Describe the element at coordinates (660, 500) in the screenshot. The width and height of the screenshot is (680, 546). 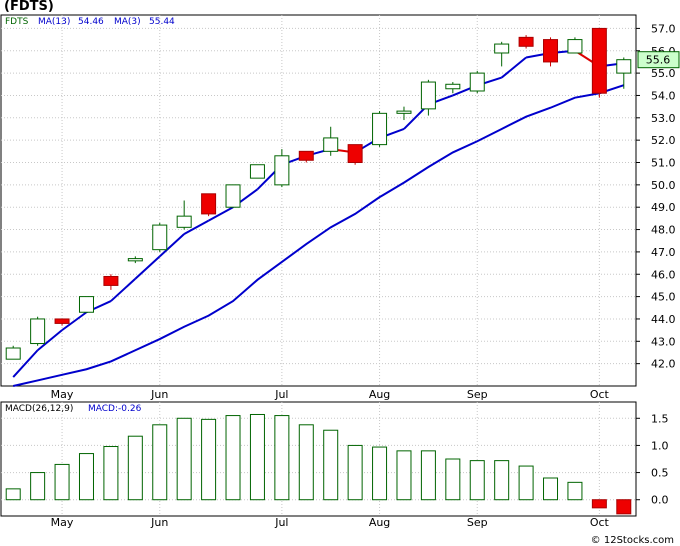
I see `macd-y-tick-label: 0.0` at that location.